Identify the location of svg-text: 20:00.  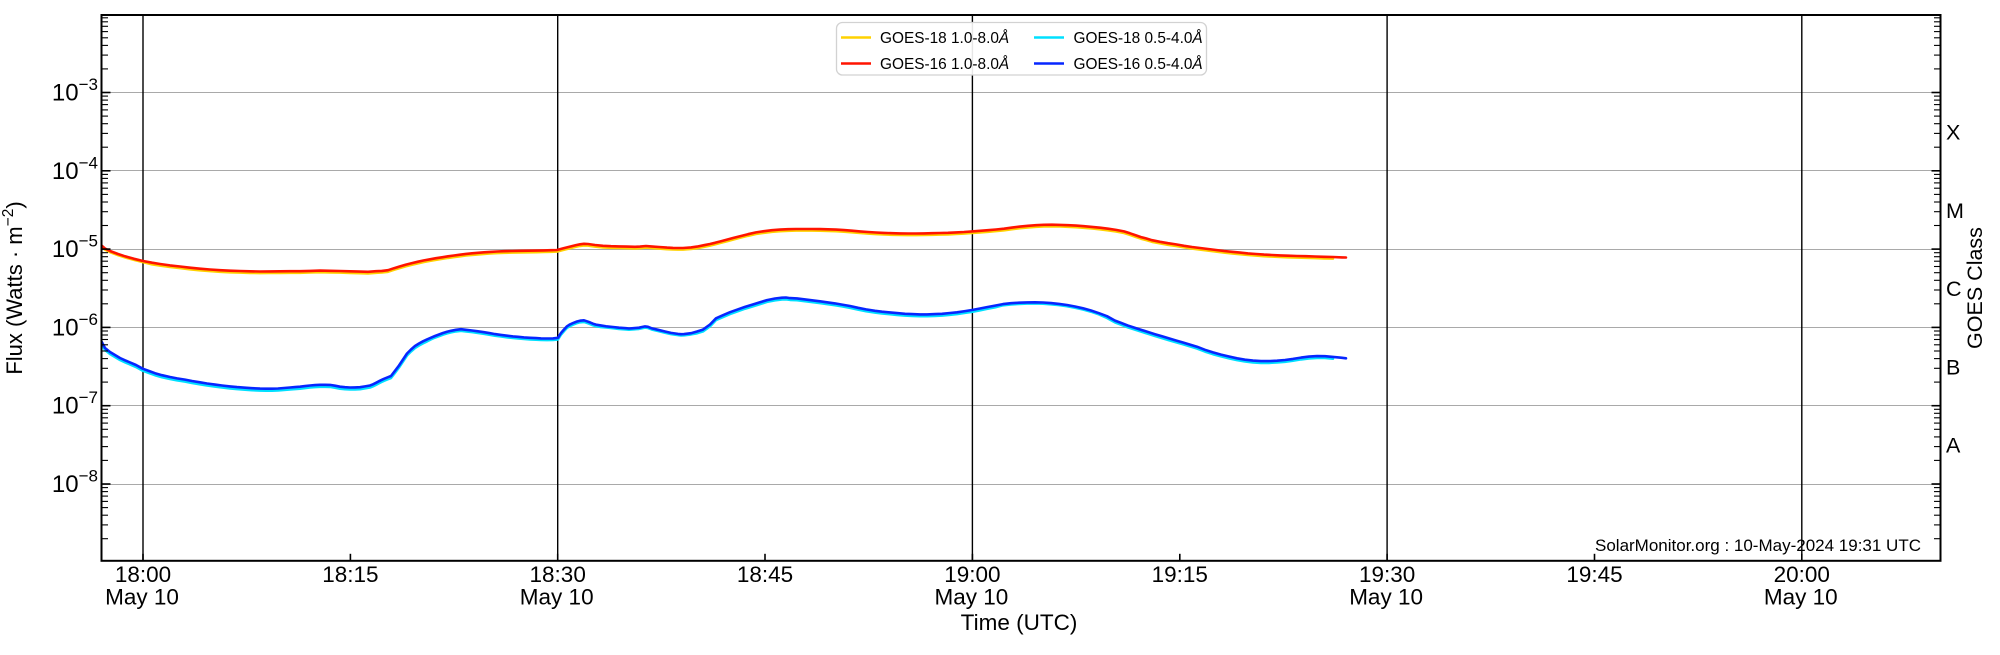
(1802, 574).